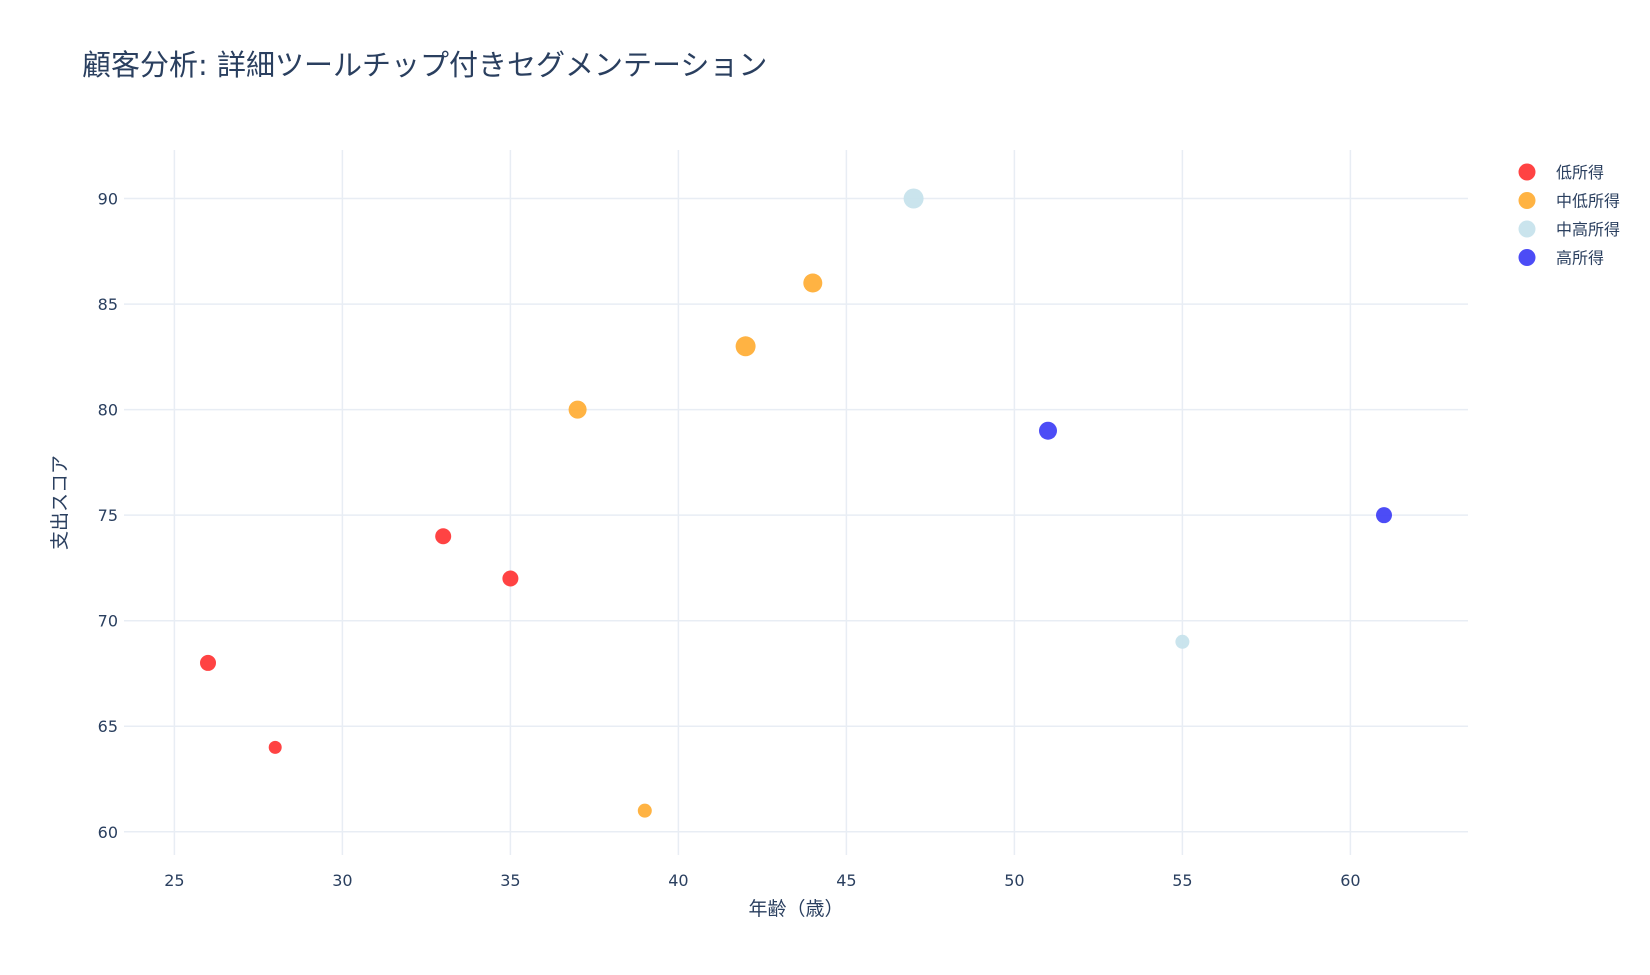 This screenshot has width=1650, height=975. I want to click on y-tick-label: 80, so click(108, 410).